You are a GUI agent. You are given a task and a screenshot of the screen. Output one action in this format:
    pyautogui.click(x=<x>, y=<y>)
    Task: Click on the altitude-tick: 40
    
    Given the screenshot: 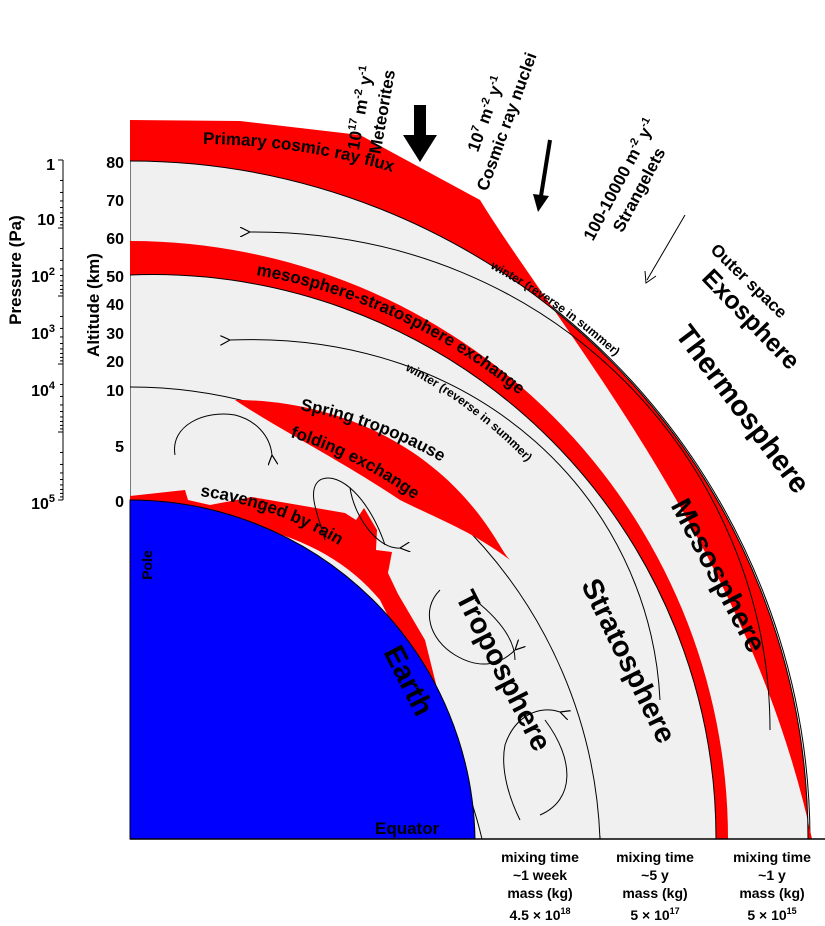 What is the action you would take?
    pyautogui.click(x=115, y=305)
    